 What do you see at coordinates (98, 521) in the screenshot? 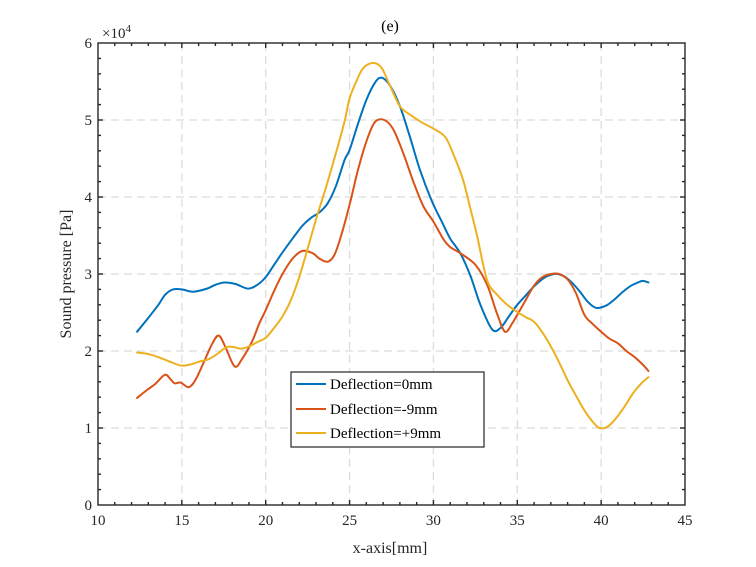
I see `x-tick-label: 10` at bounding box center [98, 521].